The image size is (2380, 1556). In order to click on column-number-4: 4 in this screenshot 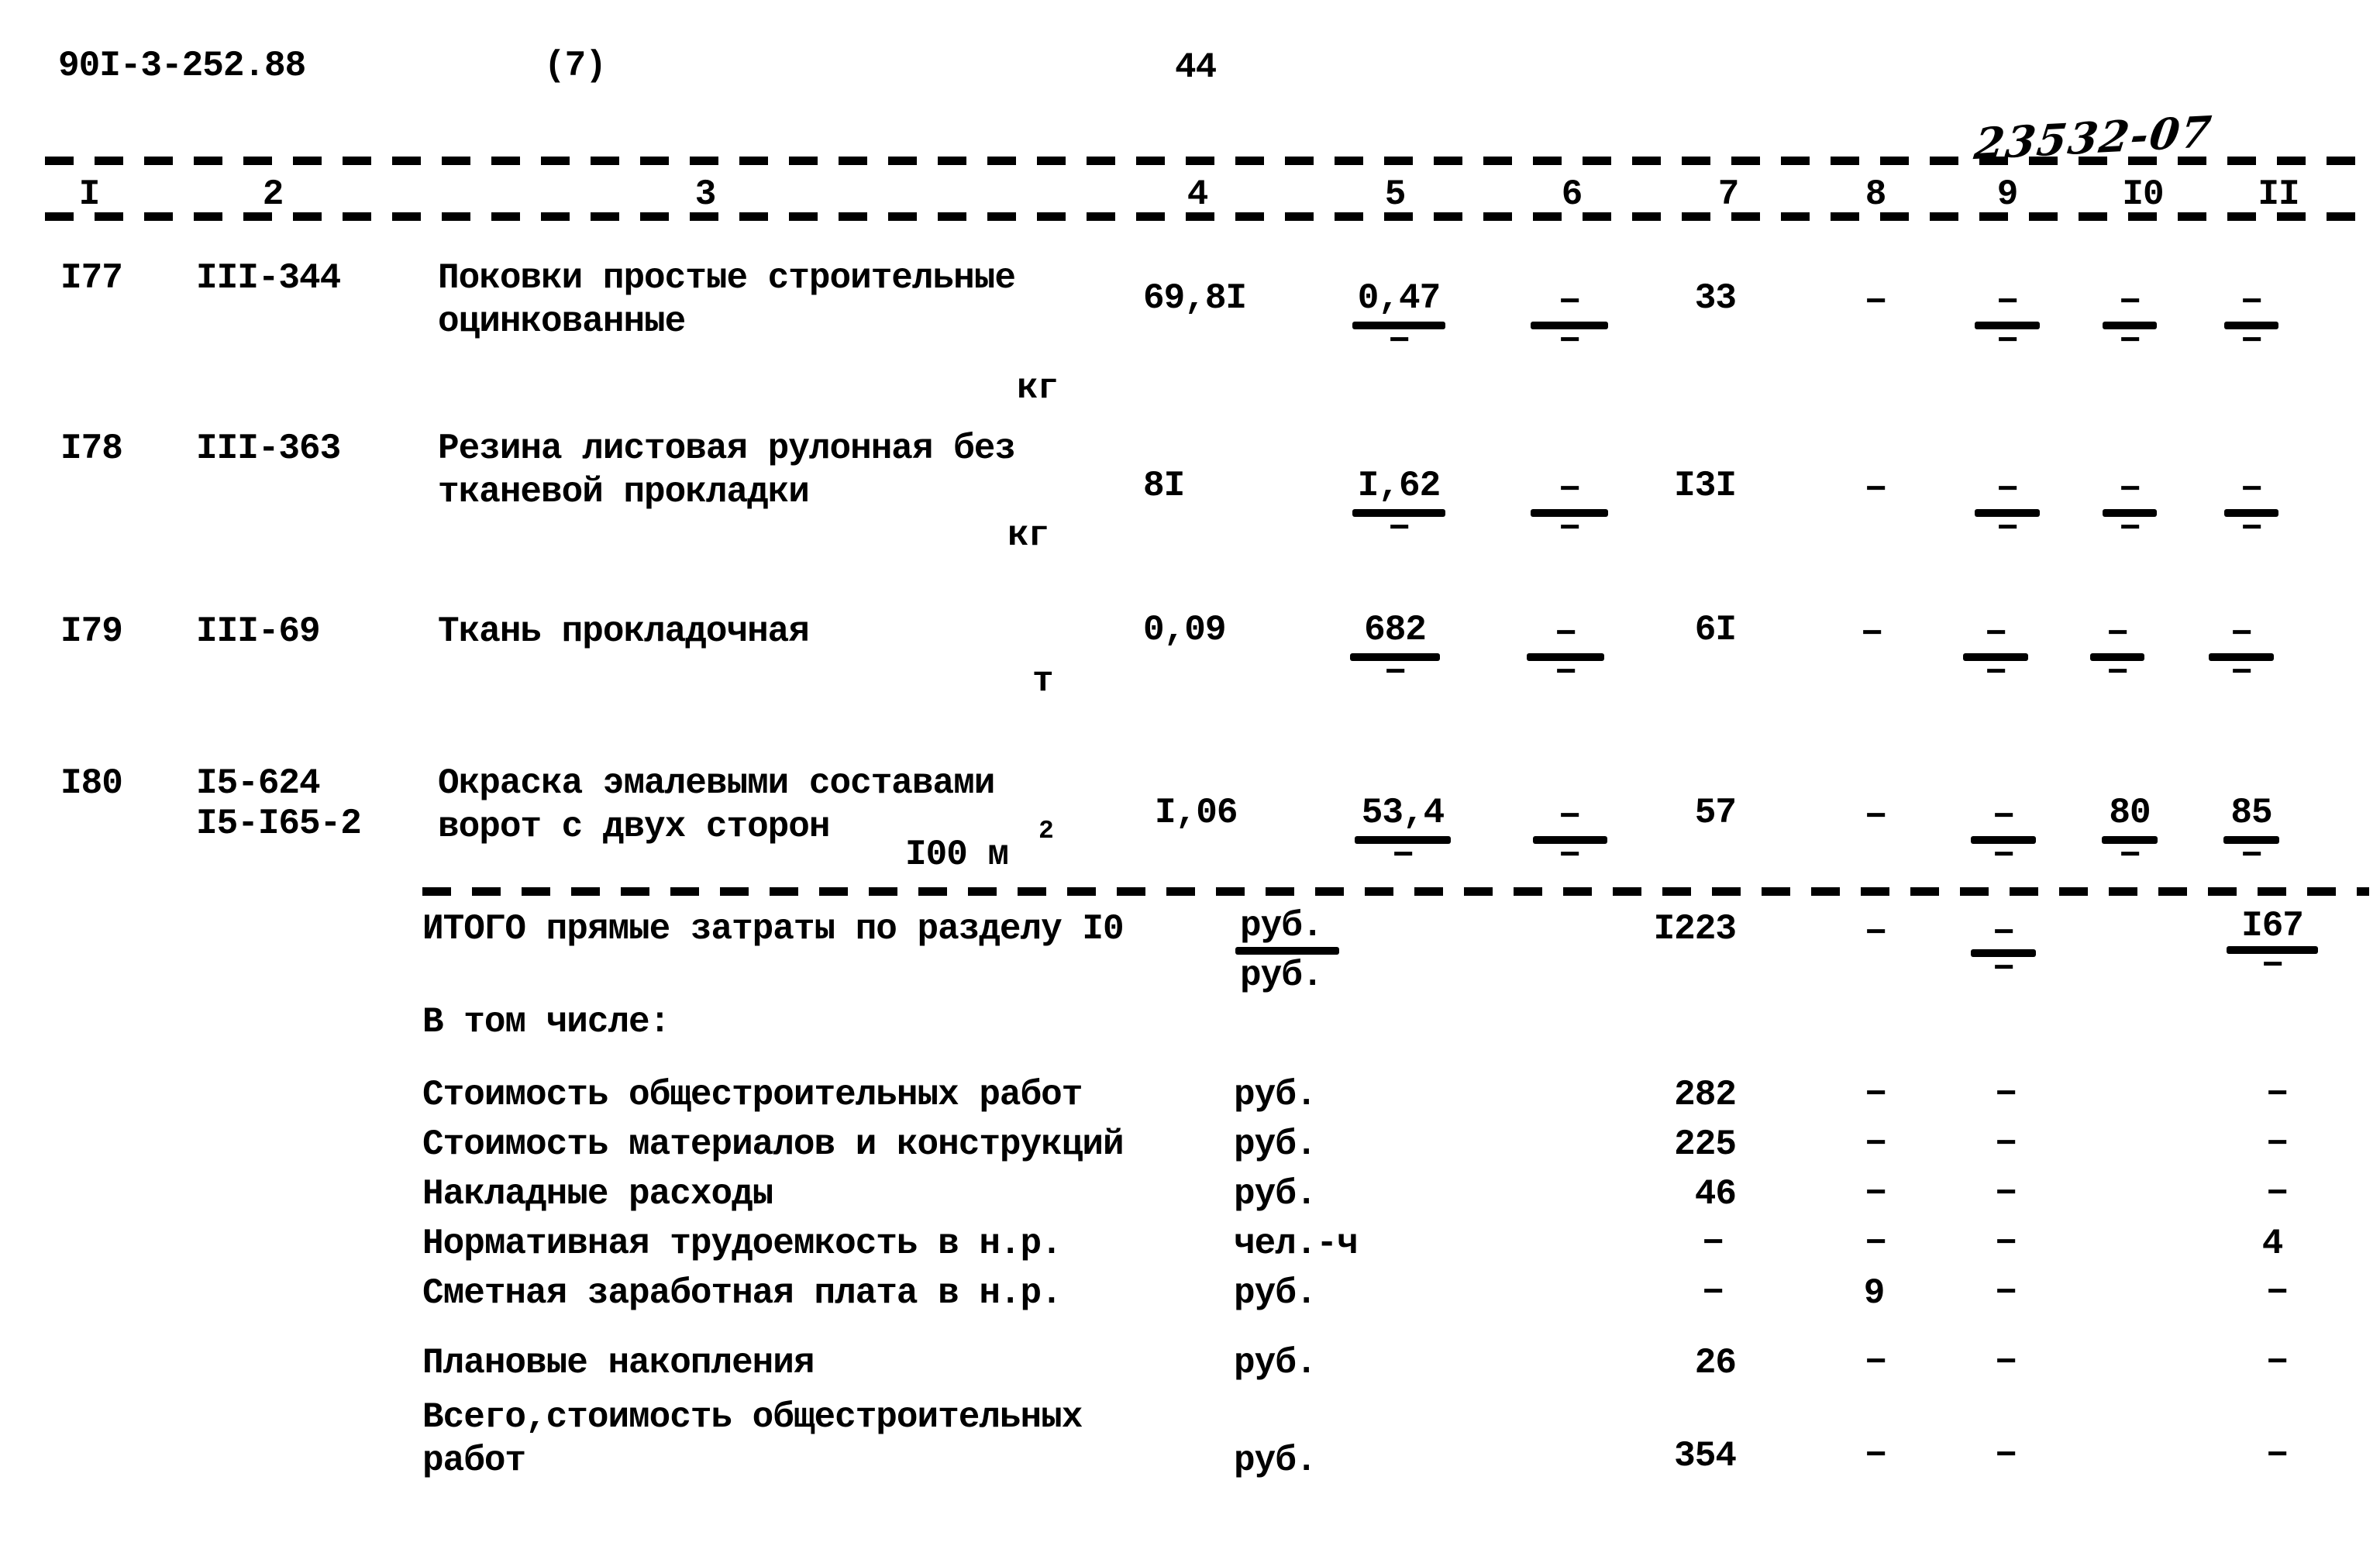, I will do `click(1198, 195)`.